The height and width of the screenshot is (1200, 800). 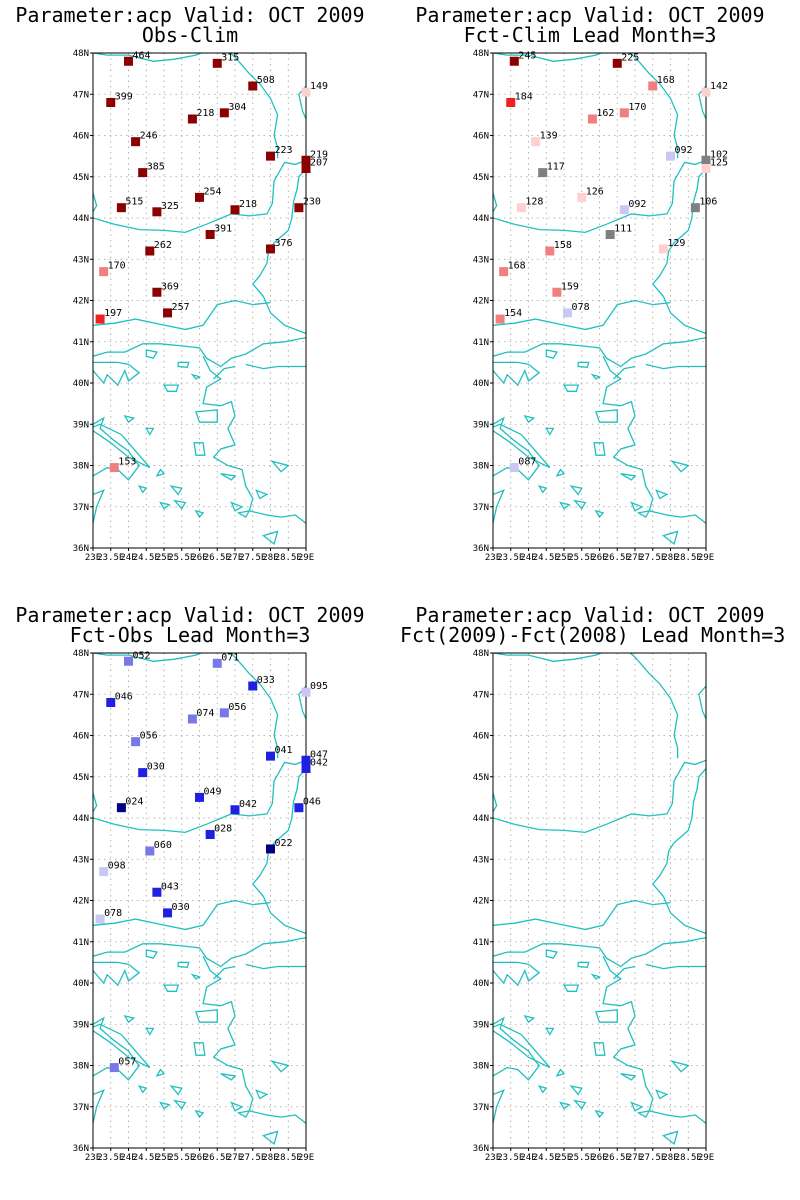 I want to click on gridlines, so click(x=599, y=300).